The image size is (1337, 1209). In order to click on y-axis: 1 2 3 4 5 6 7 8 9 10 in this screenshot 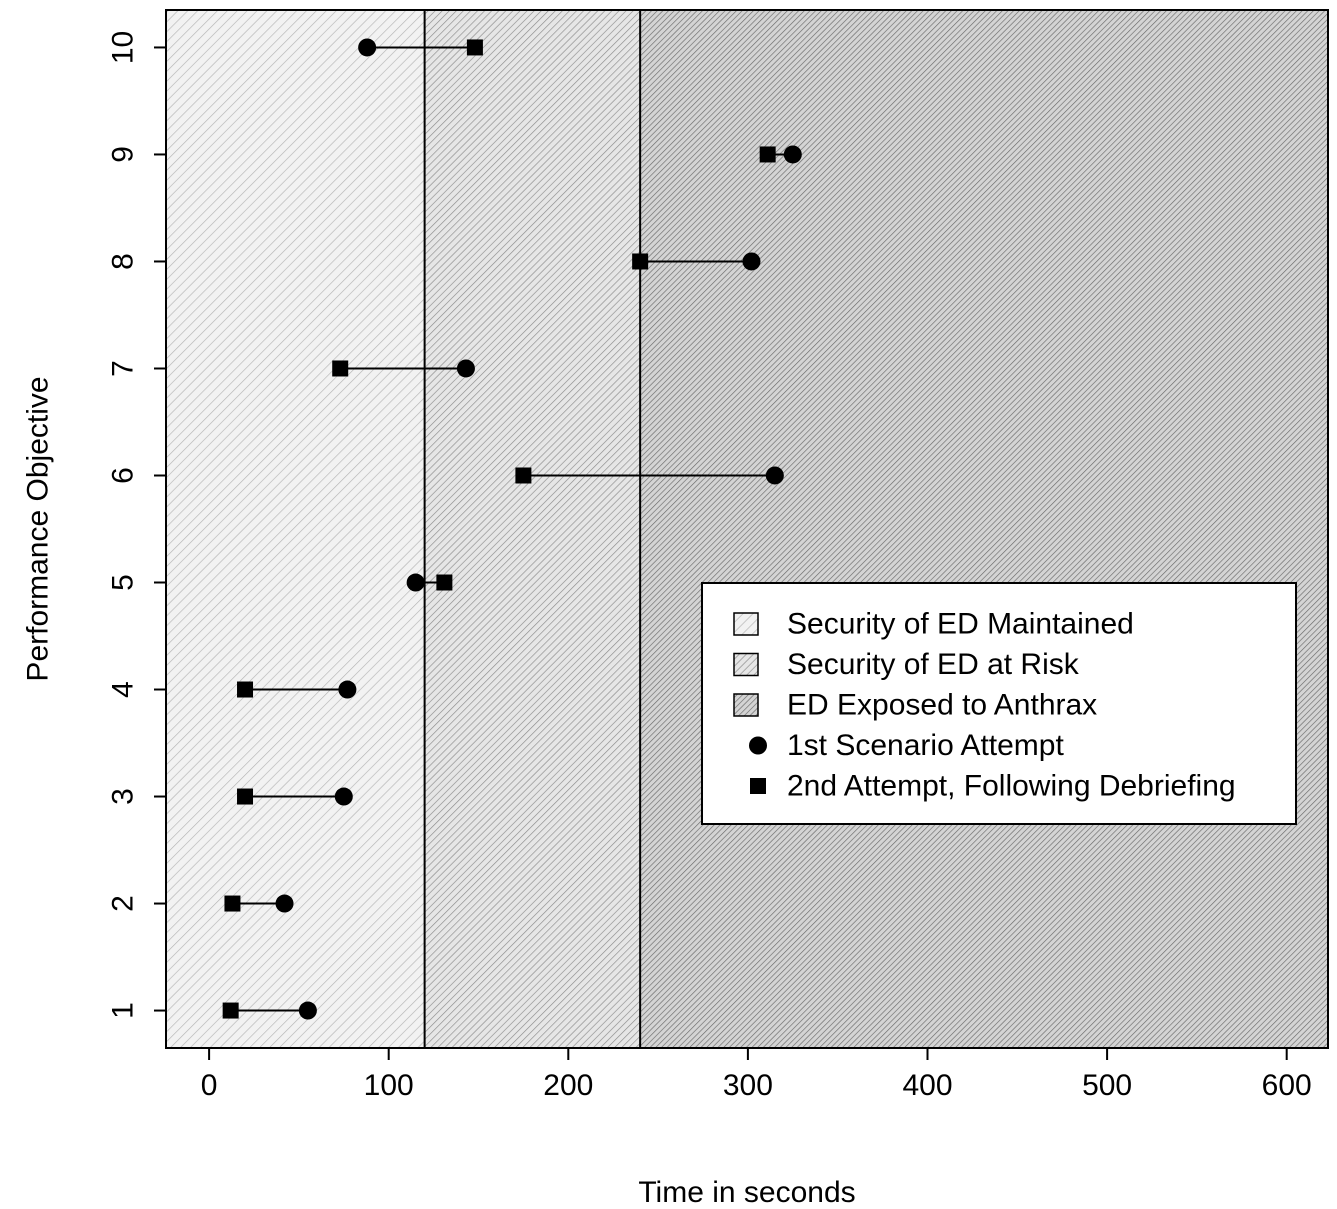, I will do `click(137, 525)`.